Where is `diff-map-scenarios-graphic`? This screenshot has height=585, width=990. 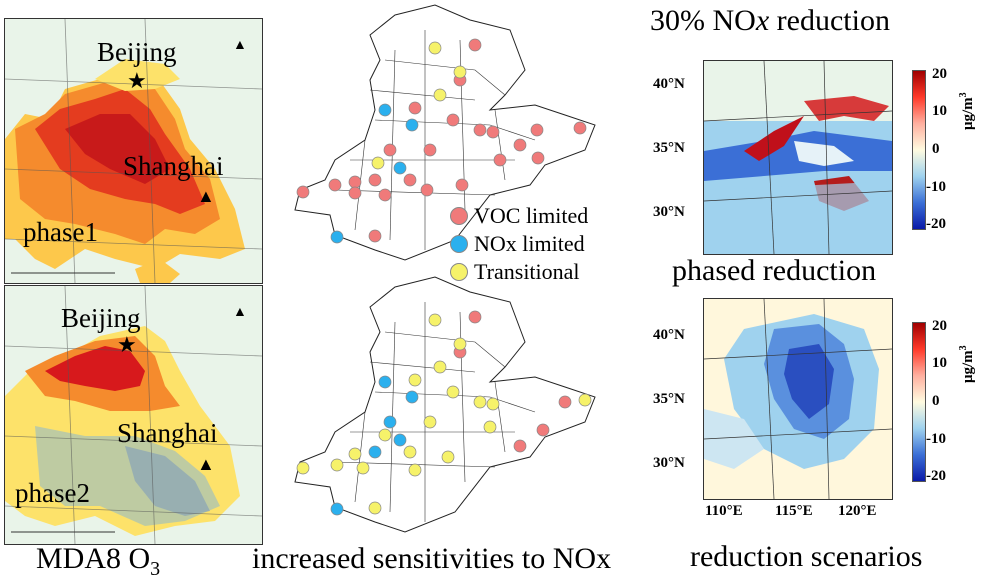
diff-map-scenarios-graphic is located at coordinates (798, 399).